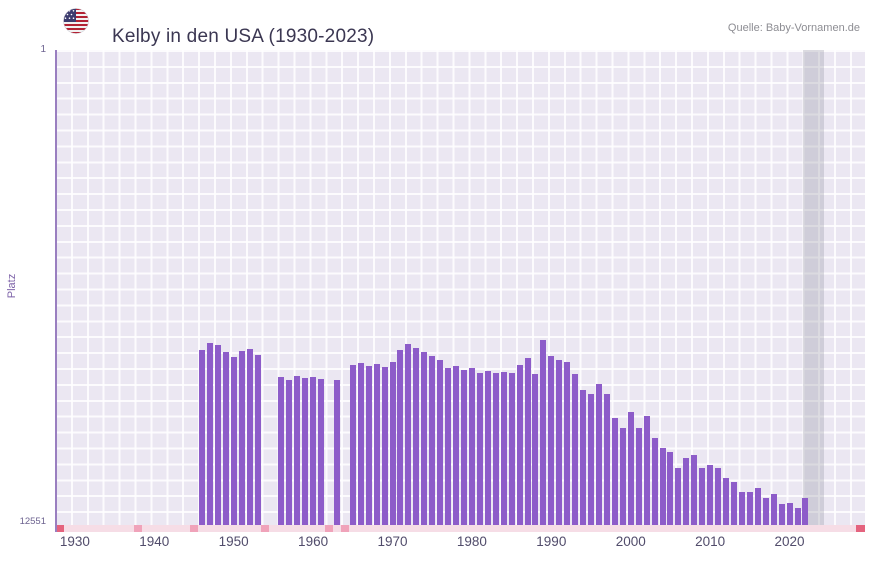 The image size is (873, 567). Describe the element at coordinates (243, 36) in the screenshot. I see `chart-title: Kelby in den USA (1930-2023)` at that location.